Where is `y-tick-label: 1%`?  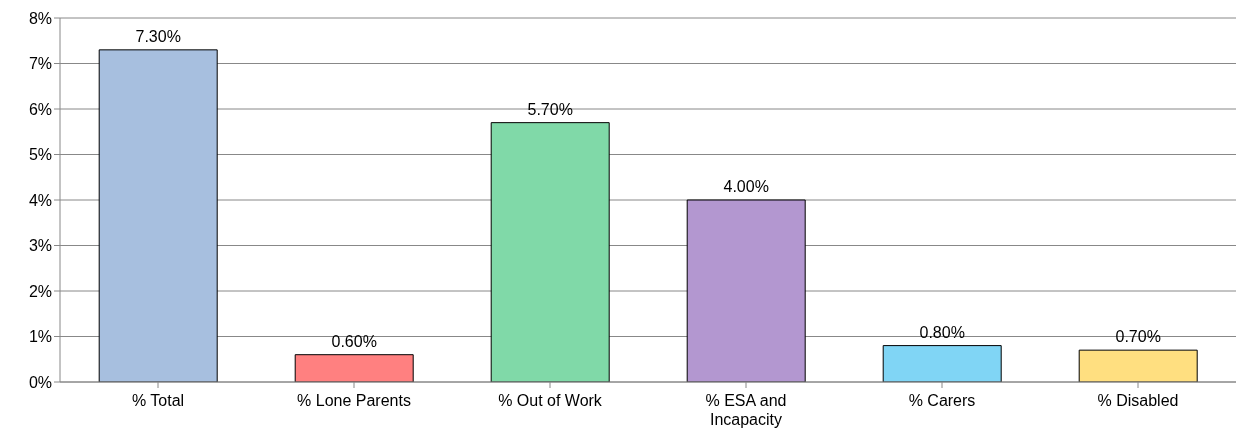
y-tick-label: 1% is located at coordinates (40, 337).